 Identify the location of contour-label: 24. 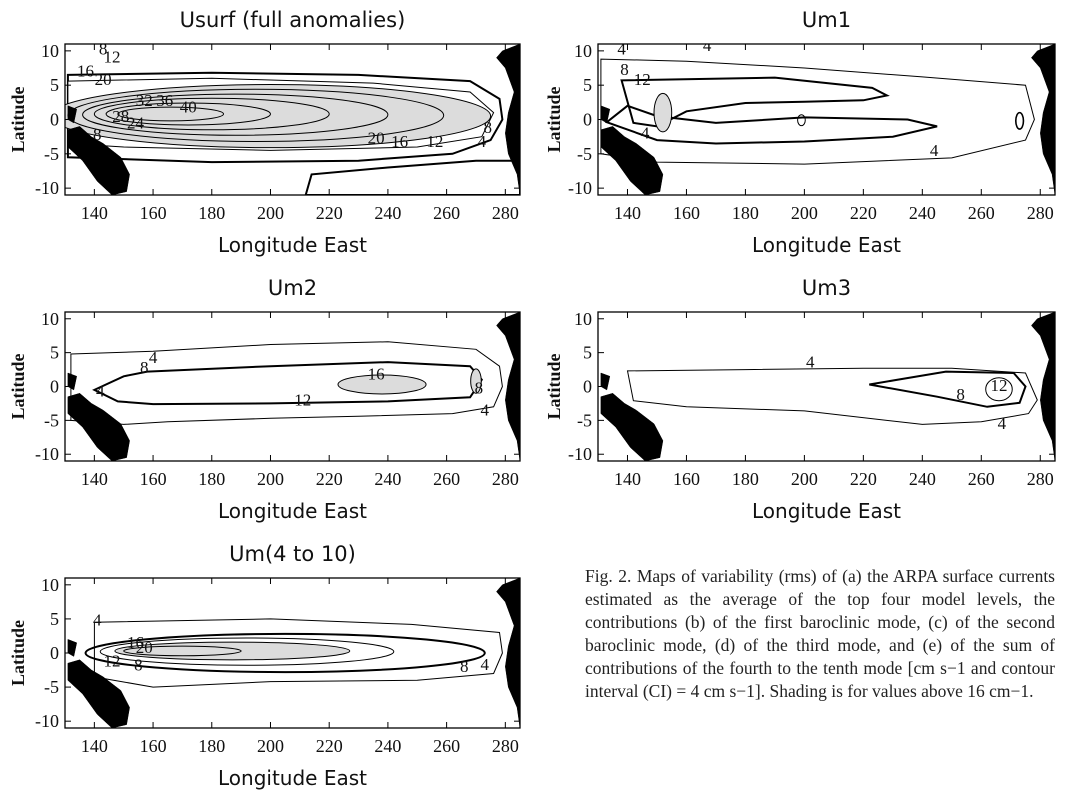
(136, 122).